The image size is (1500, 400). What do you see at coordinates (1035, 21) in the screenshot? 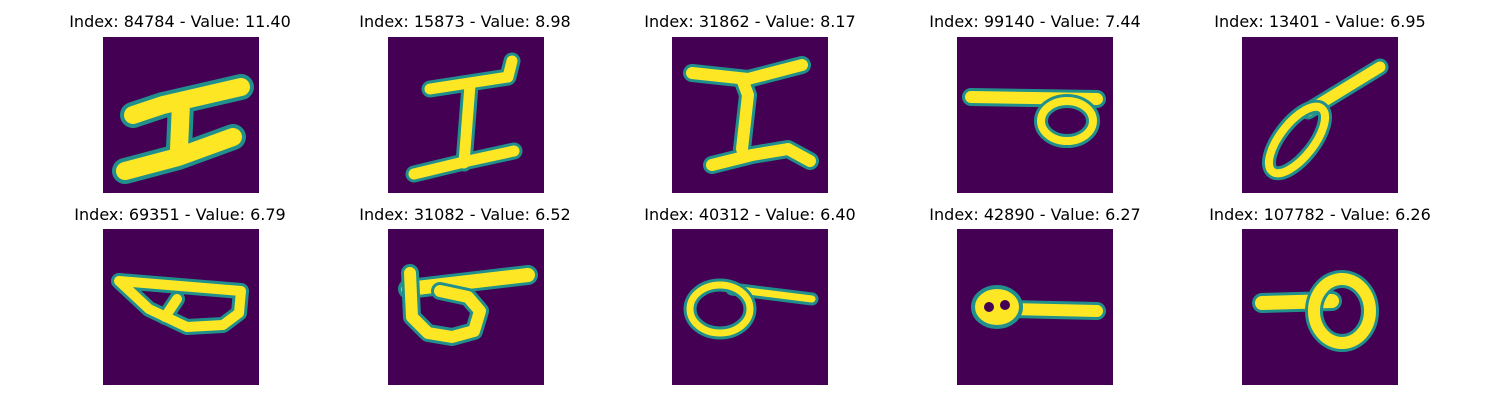
I see `panel-title: Index: 99140 - Value: 7.44` at bounding box center [1035, 21].